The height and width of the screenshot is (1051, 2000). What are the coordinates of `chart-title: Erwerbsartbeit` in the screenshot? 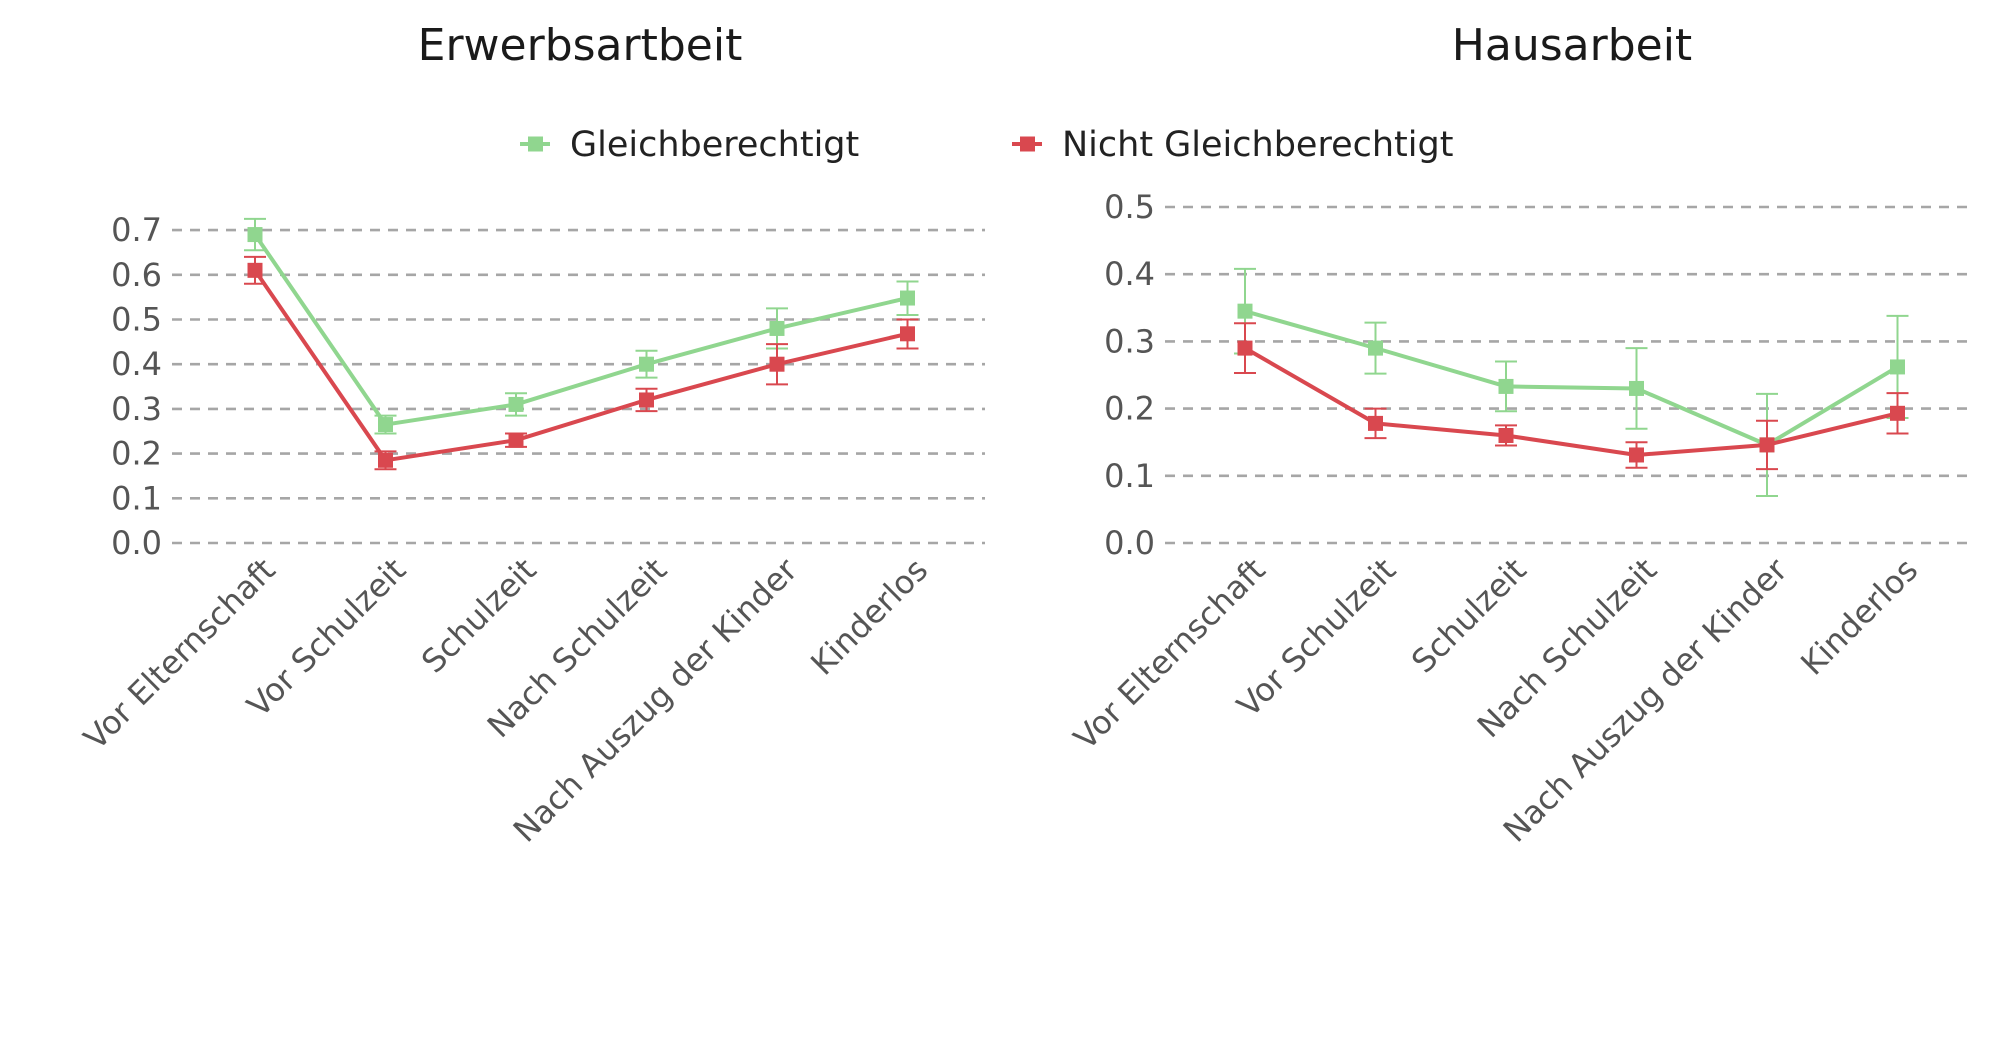 It's located at (580, 45).